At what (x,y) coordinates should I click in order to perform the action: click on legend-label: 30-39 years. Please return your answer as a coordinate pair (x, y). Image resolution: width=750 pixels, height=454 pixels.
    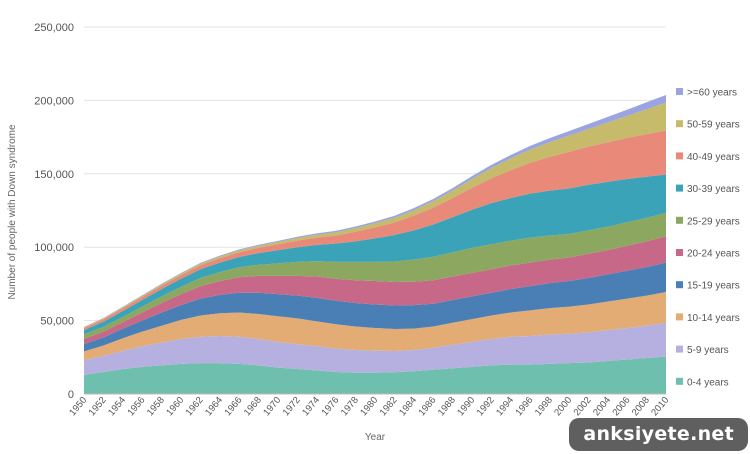
    Looking at the image, I should click on (713, 189).